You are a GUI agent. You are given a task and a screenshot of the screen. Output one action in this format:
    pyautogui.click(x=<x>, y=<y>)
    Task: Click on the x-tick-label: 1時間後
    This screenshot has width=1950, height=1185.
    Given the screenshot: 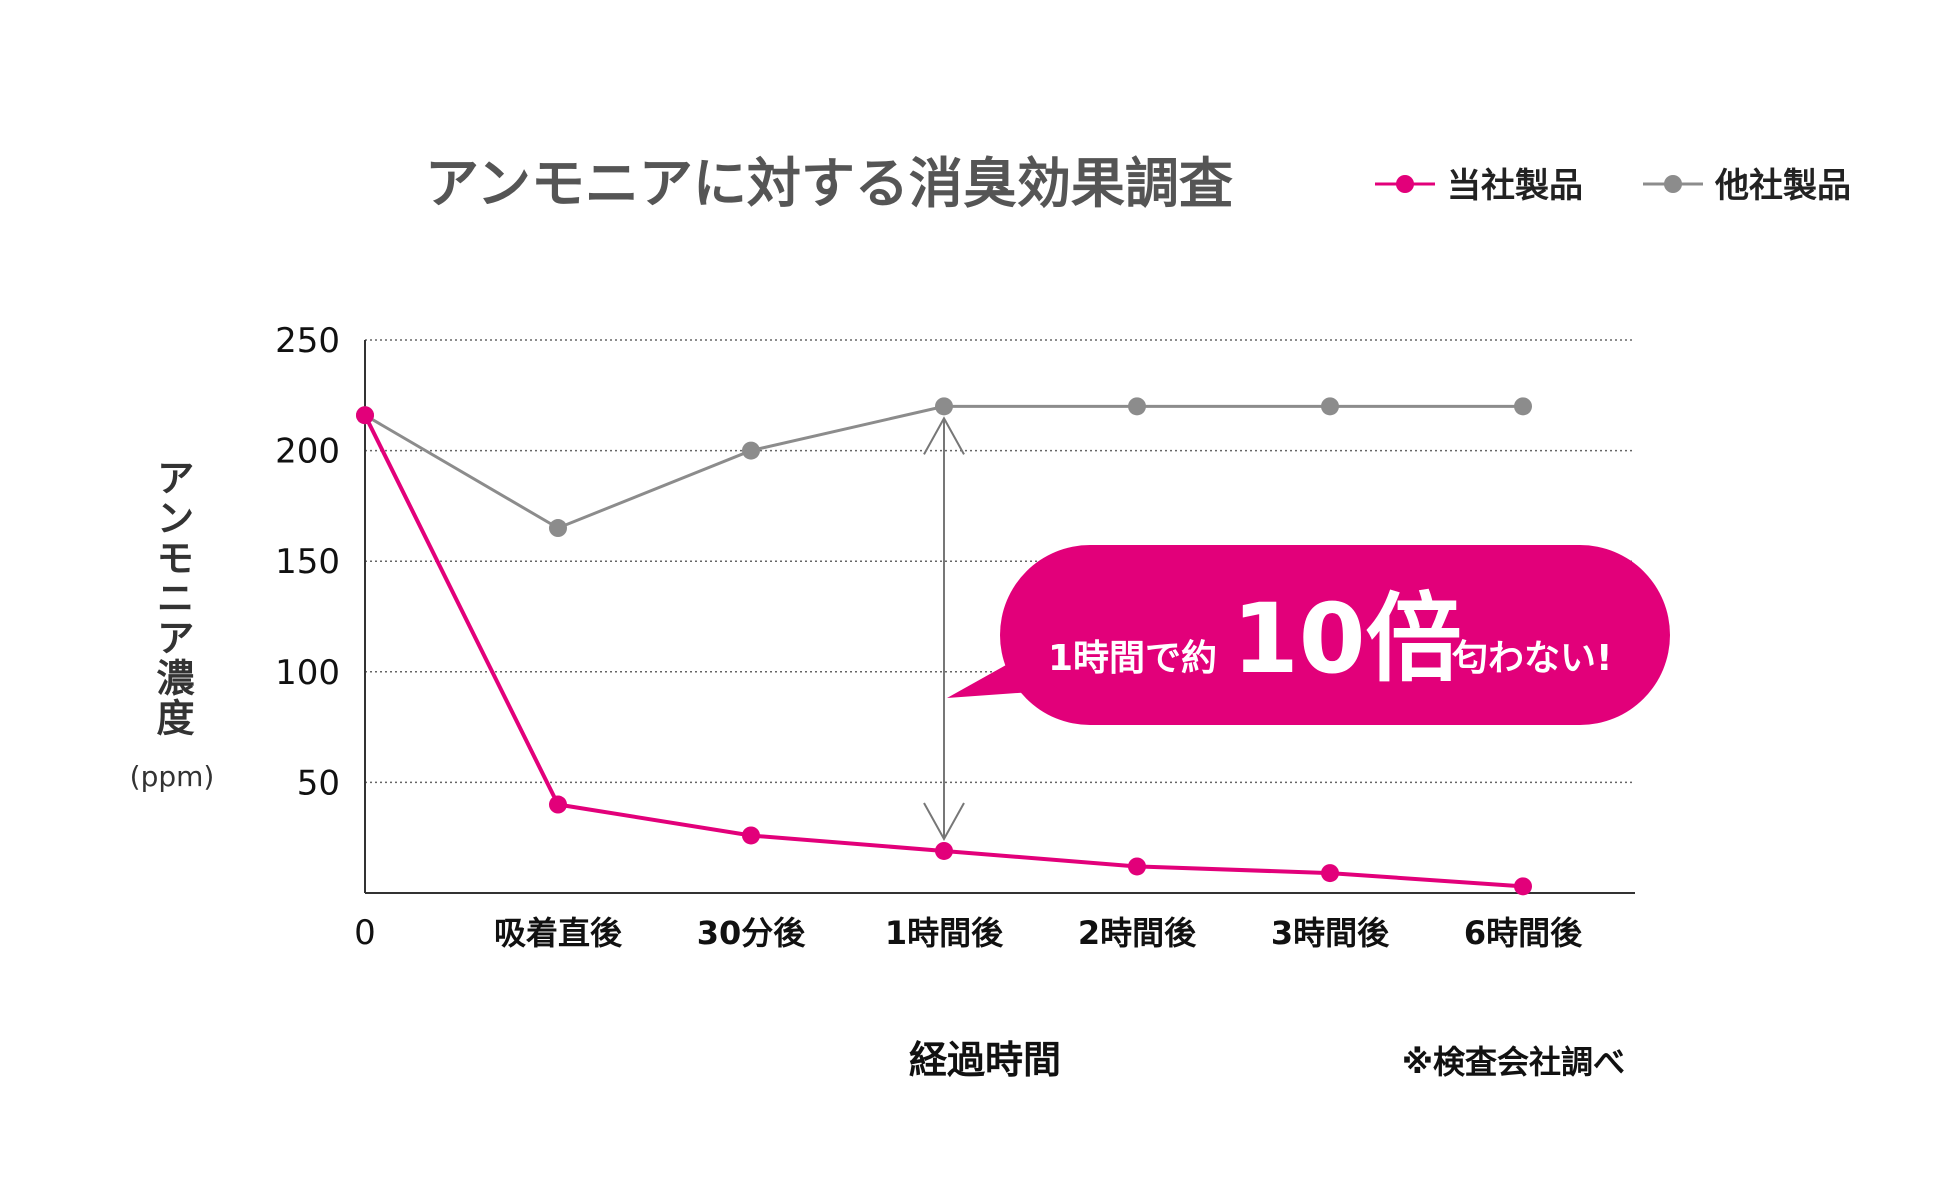 What is the action you would take?
    pyautogui.click(x=944, y=933)
    